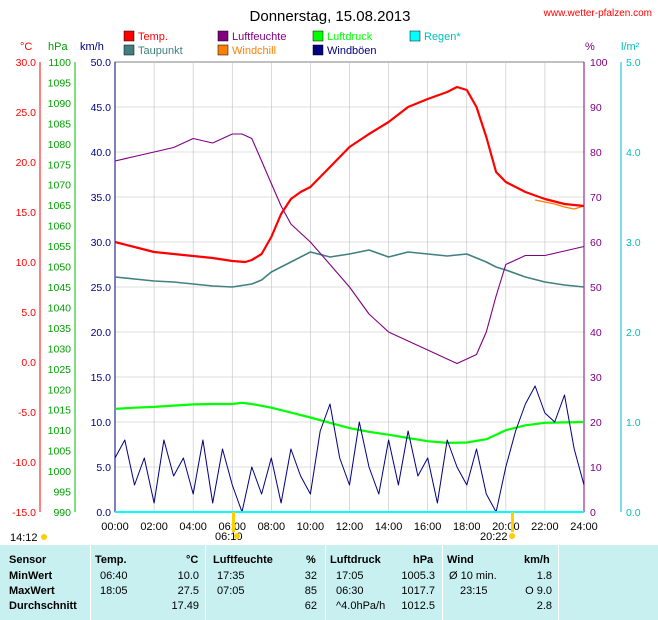 The width and height of the screenshot is (658, 620). What do you see at coordinates (599, 63) in the screenshot?
I see `tick-label-percent: 100` at bounding box center [599, 63].